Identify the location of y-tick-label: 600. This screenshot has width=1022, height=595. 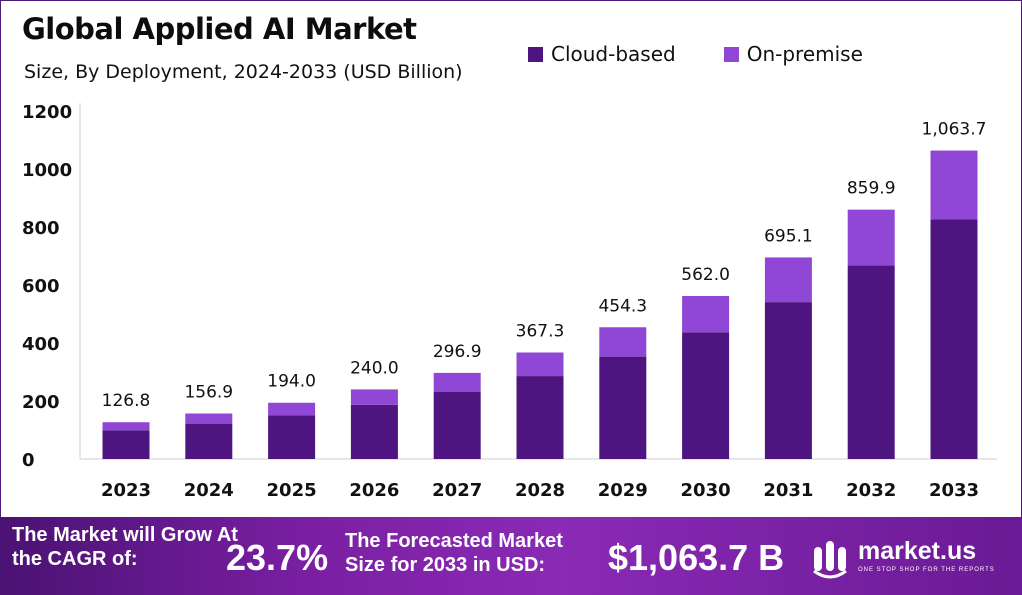
(41, 286).